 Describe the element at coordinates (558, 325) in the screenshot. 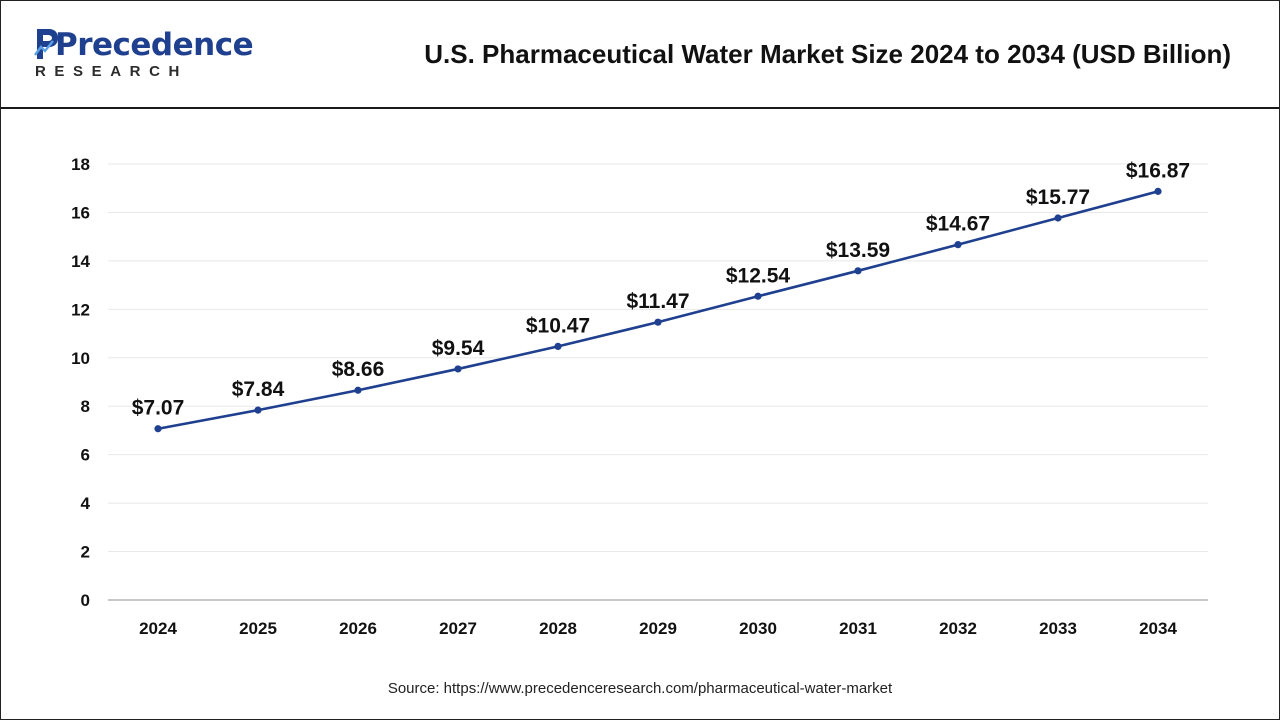

I see `data-label: $10.47` at that location.